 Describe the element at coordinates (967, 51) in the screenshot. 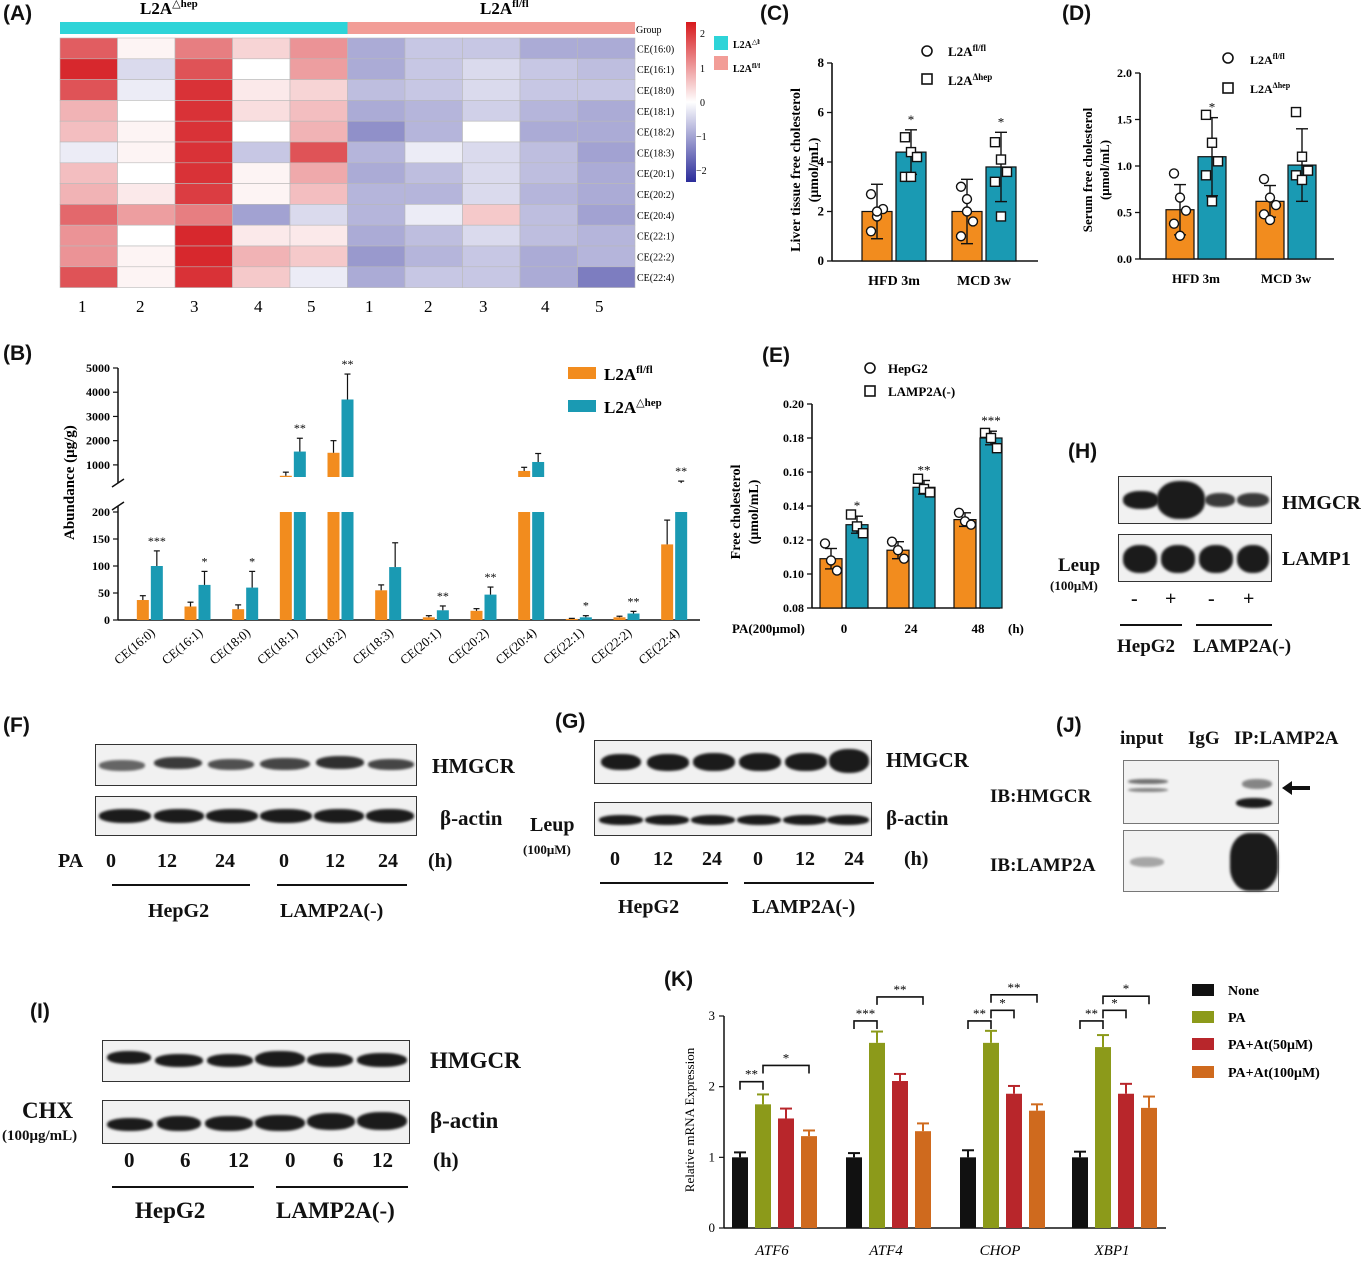

I see `legend-flfl-c: L2Afl/fl` at that location.